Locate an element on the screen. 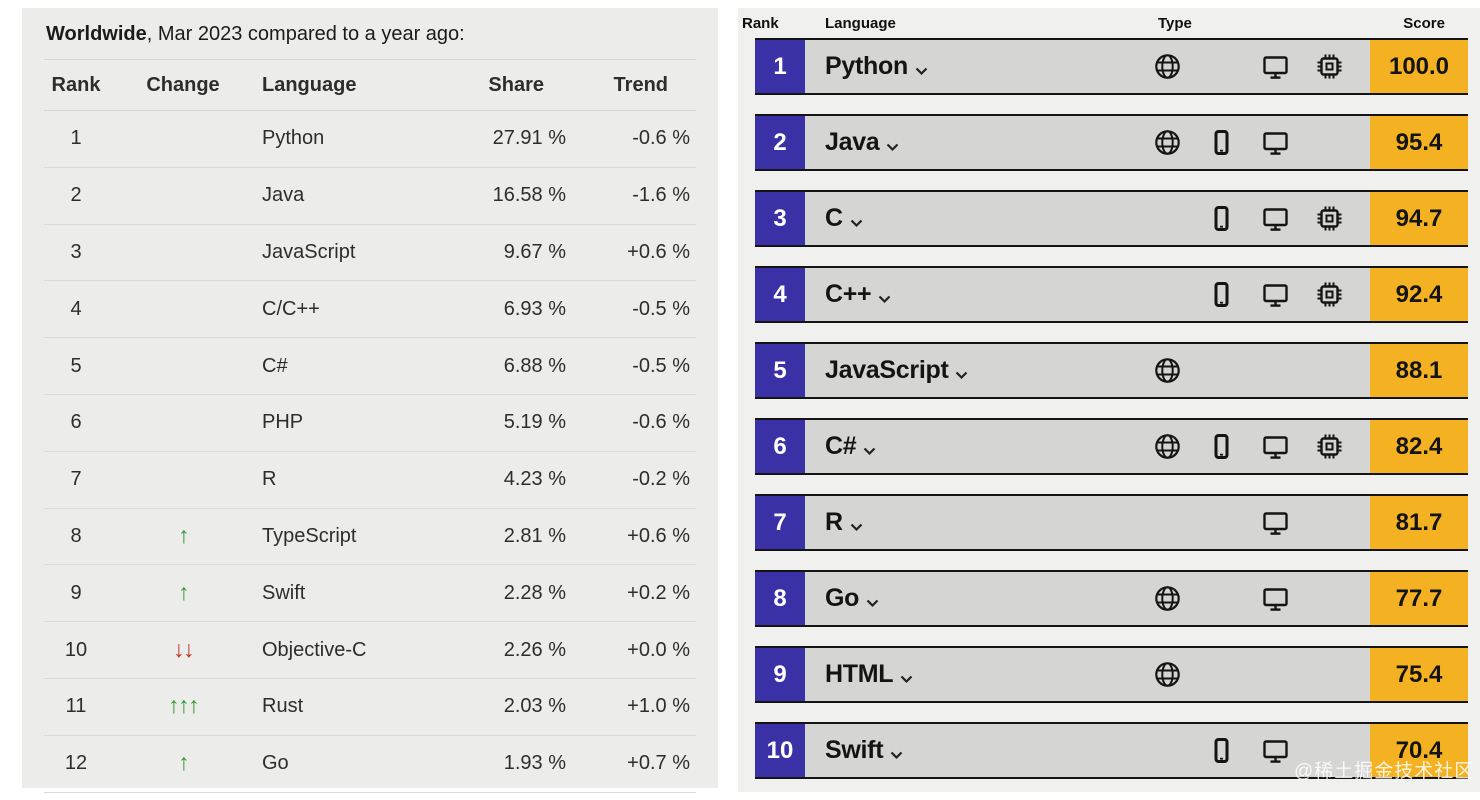 The width and height of the screenshot is (1480, 800). share-cell: 6.88 % is located at coordinates (534, 365).